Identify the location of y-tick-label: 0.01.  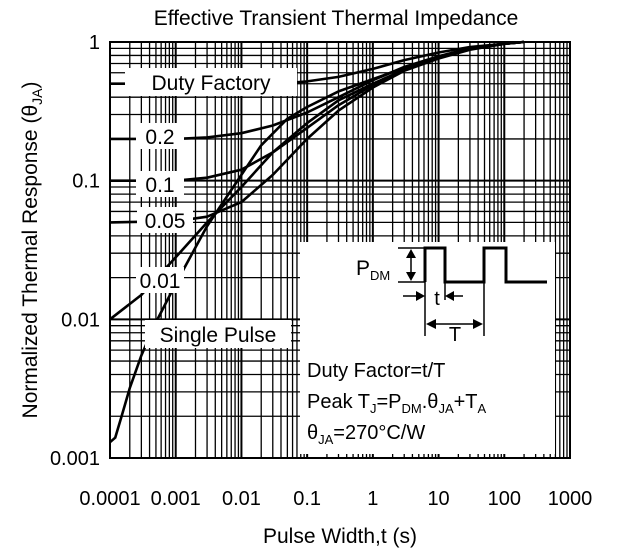
(80, 320).